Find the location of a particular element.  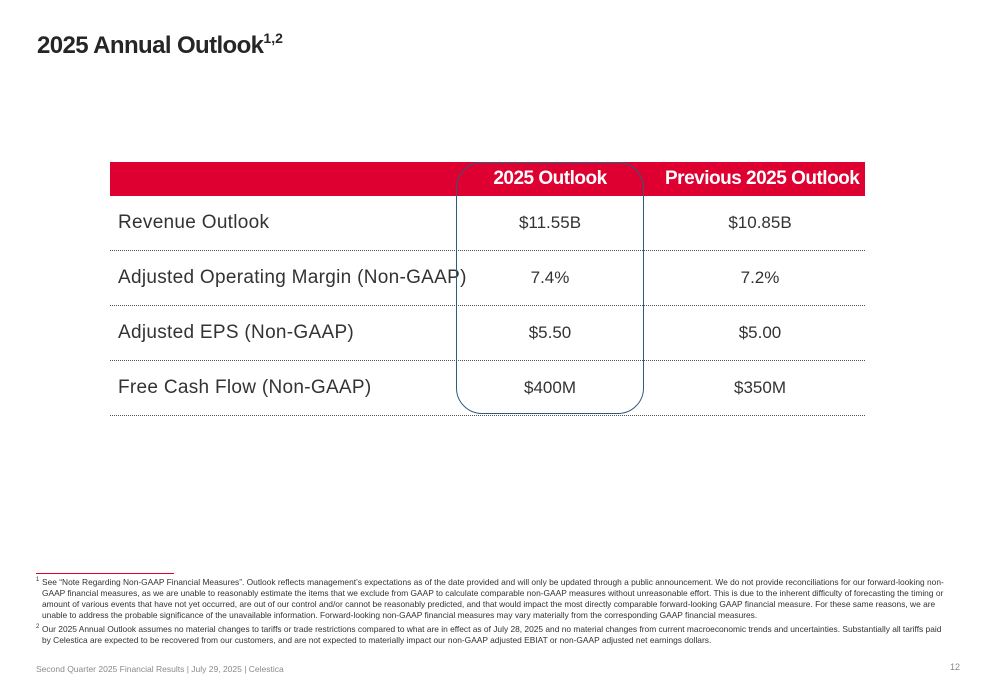

table-row-free-cash-flow: Free Cash Flow (Non-GAAP) $400M $350M is located at coordinates (487, 389).